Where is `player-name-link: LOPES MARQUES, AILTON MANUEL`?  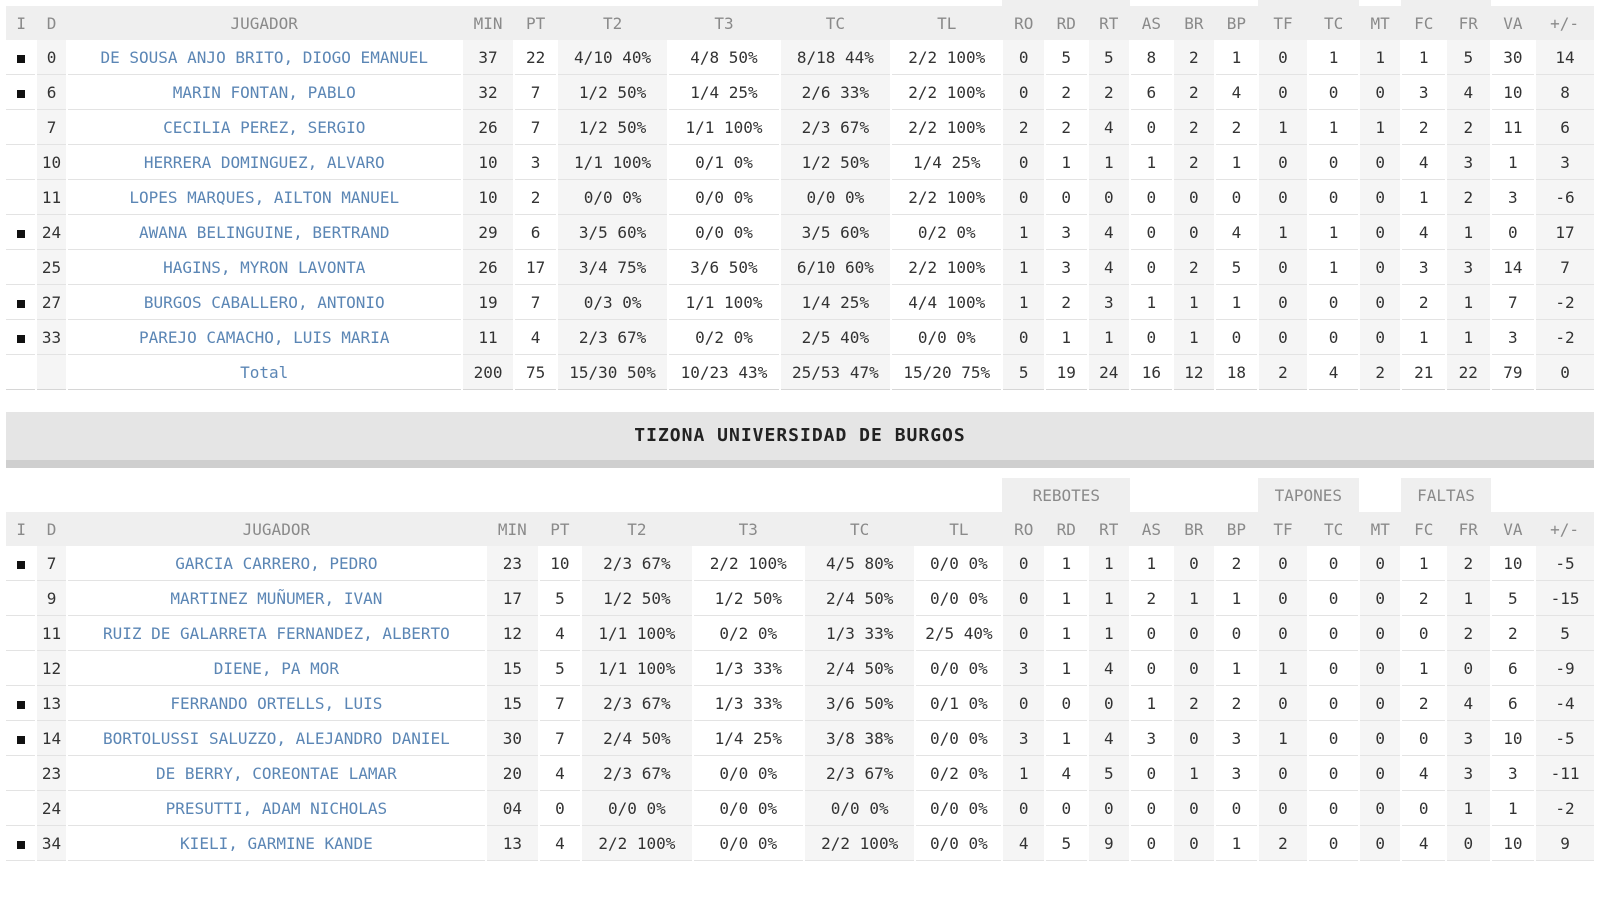 player-name-link: LOPES MARQUES, AILTON MANUEL is located at coordinates (263, 197).